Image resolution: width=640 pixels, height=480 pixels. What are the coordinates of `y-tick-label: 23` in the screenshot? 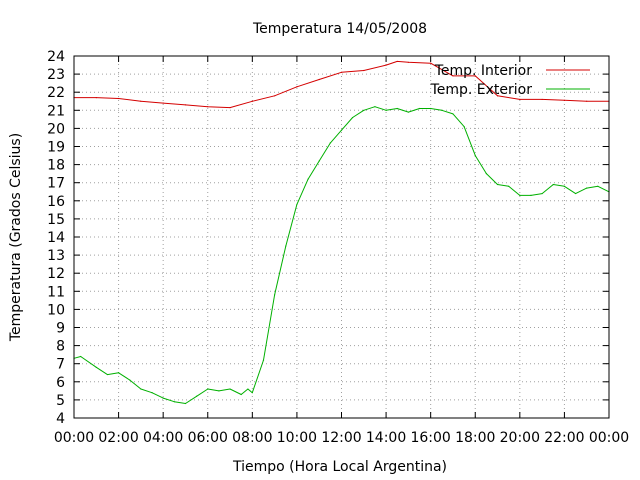 It's located at (56, 75).